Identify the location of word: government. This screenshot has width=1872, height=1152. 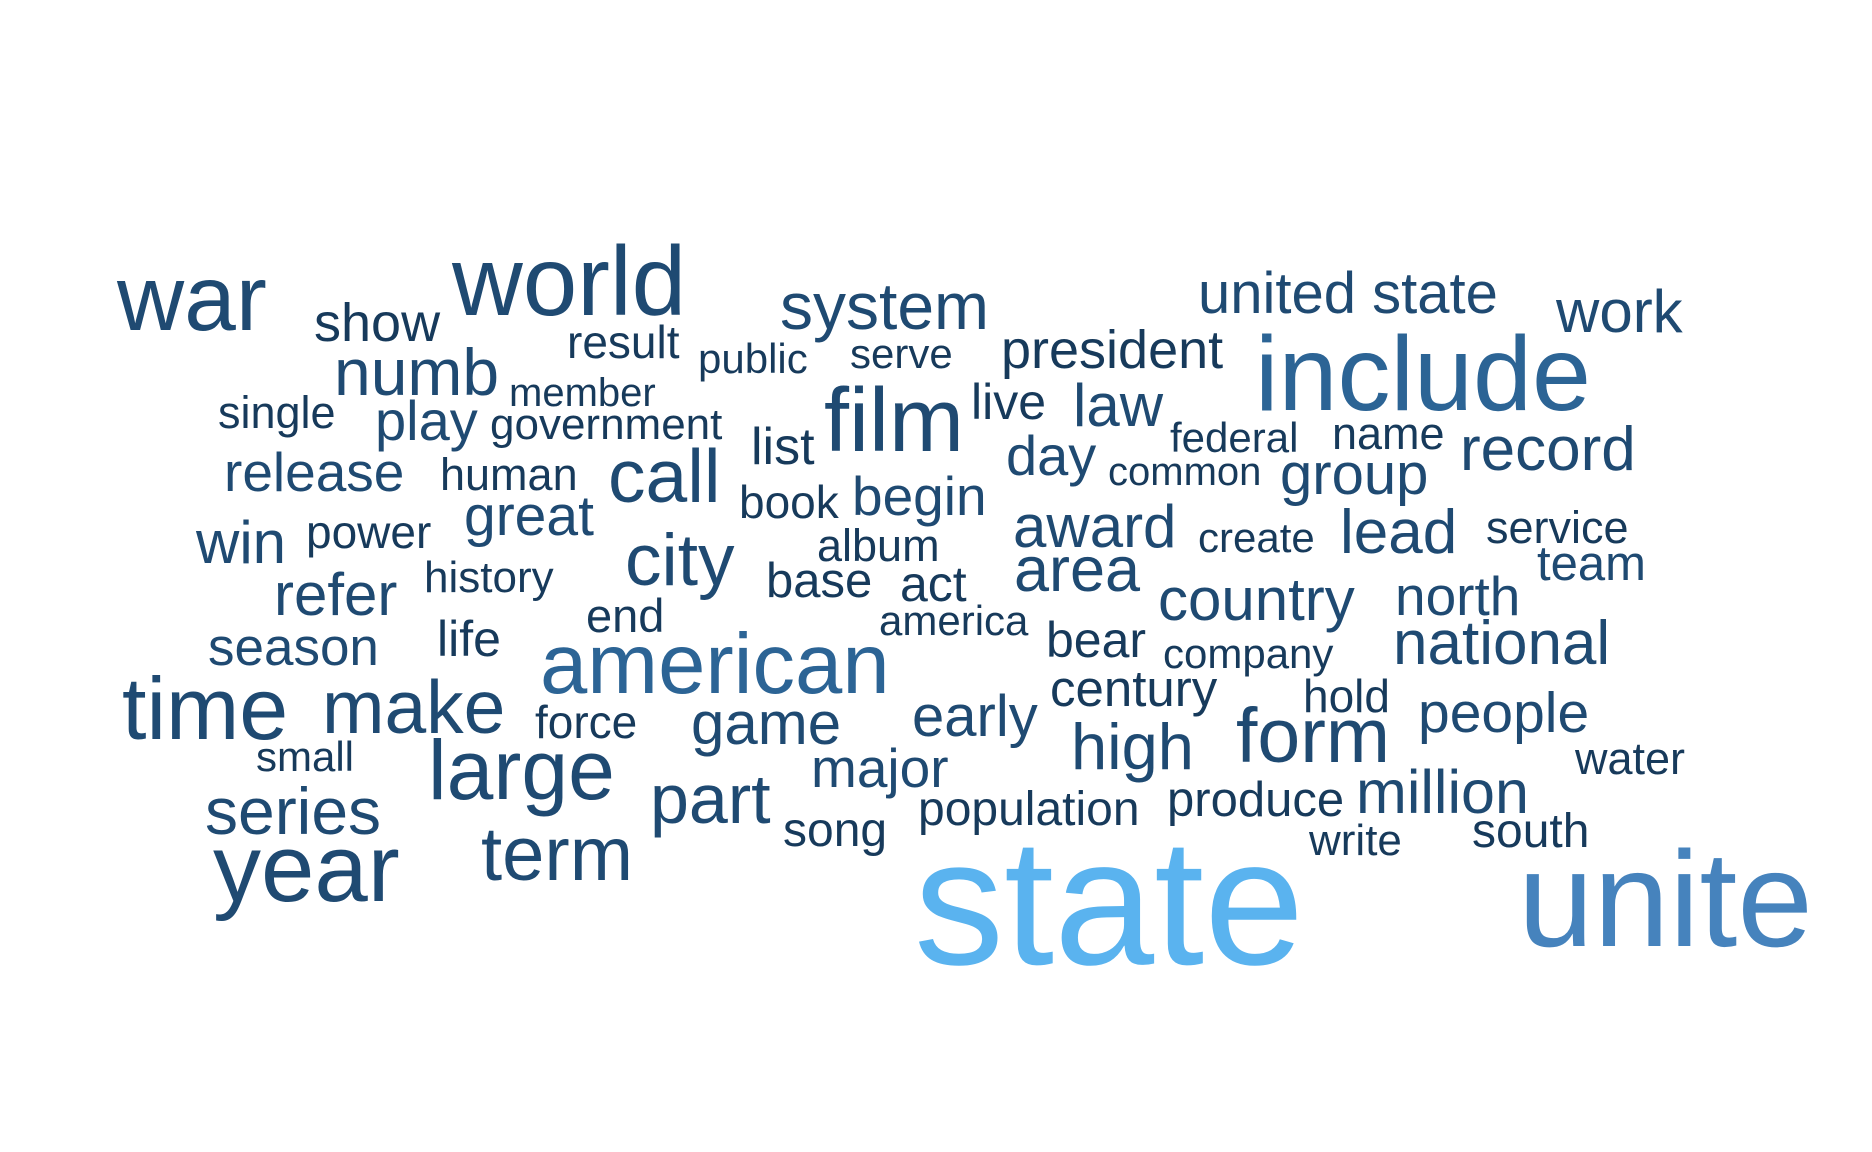
(606, 424).